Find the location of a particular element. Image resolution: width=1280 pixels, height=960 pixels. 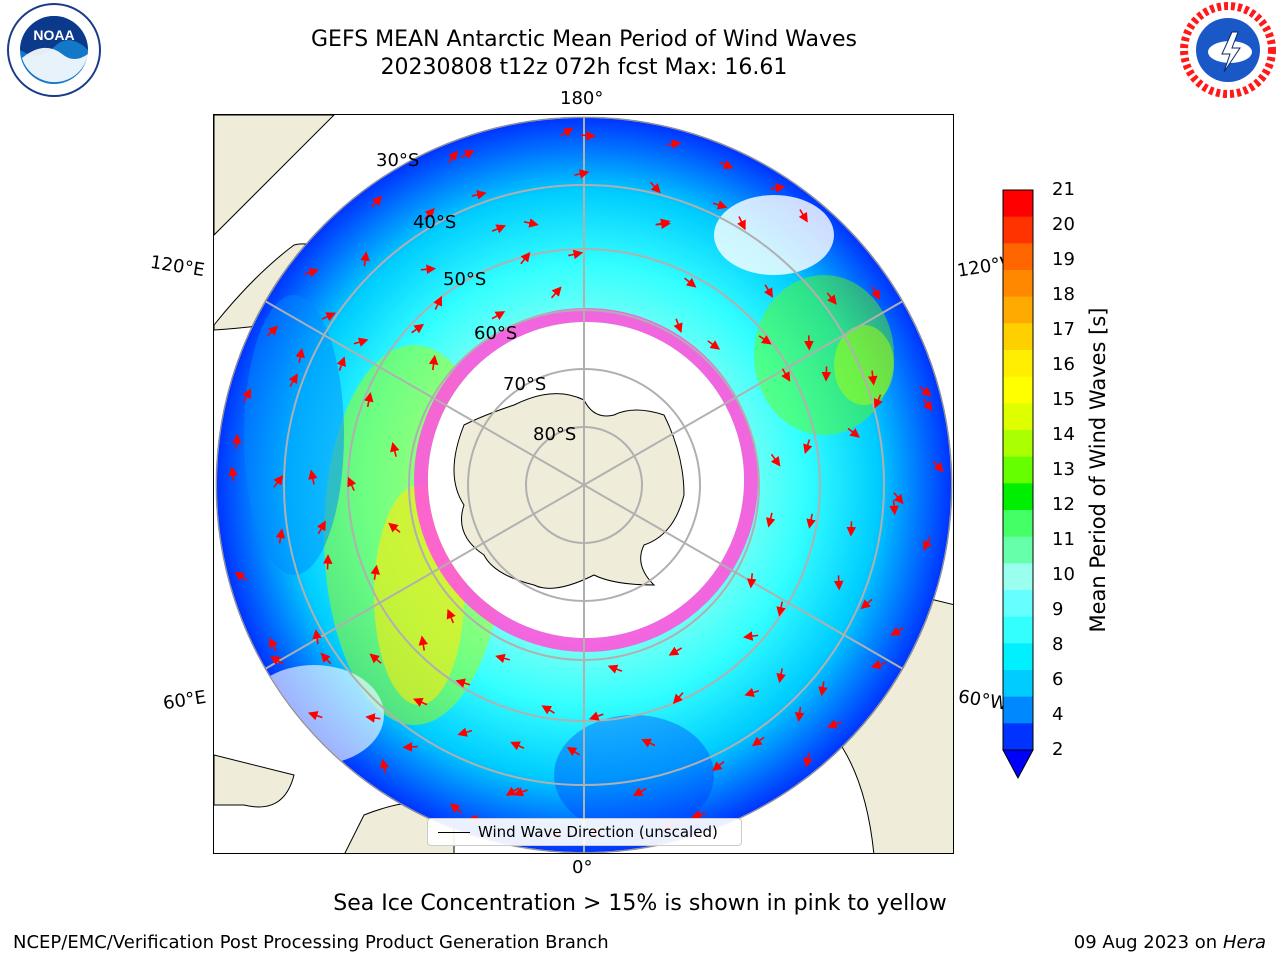

sea-ice-edge is located at coordinates (586, 480).